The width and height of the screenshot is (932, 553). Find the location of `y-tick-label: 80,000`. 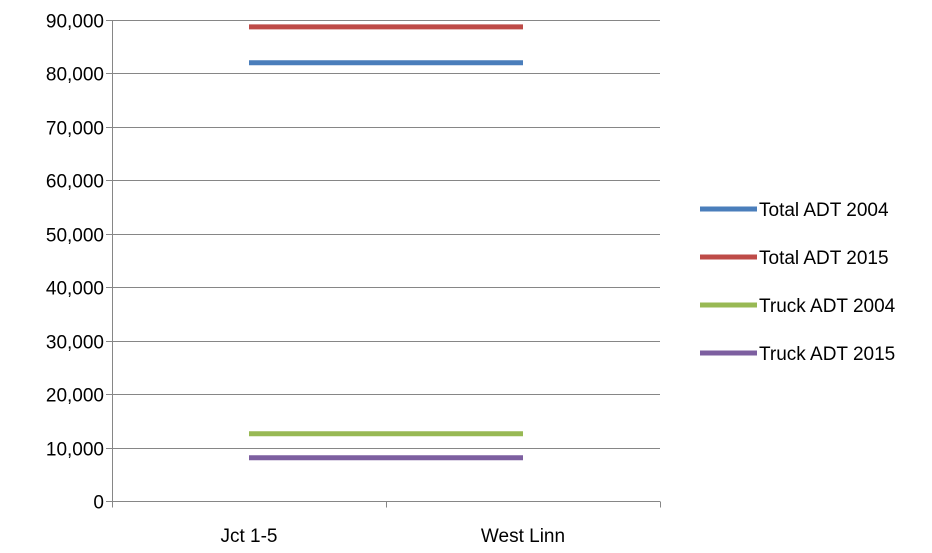

y-tick-label: 80,000 is located at coordinates (75, 75).